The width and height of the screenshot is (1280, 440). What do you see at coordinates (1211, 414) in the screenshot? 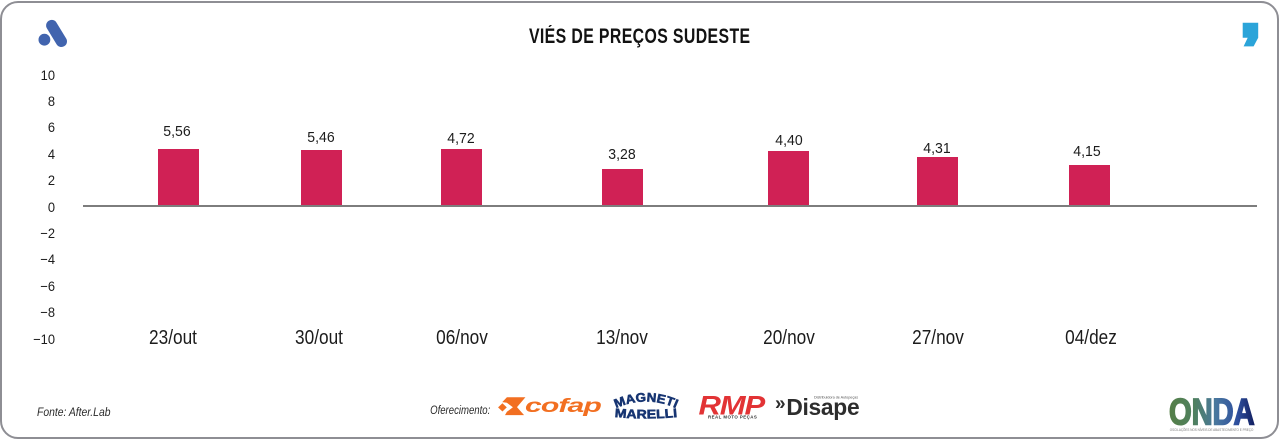
I see `svg-text: ONDA` at bounding box center [1211, 414].